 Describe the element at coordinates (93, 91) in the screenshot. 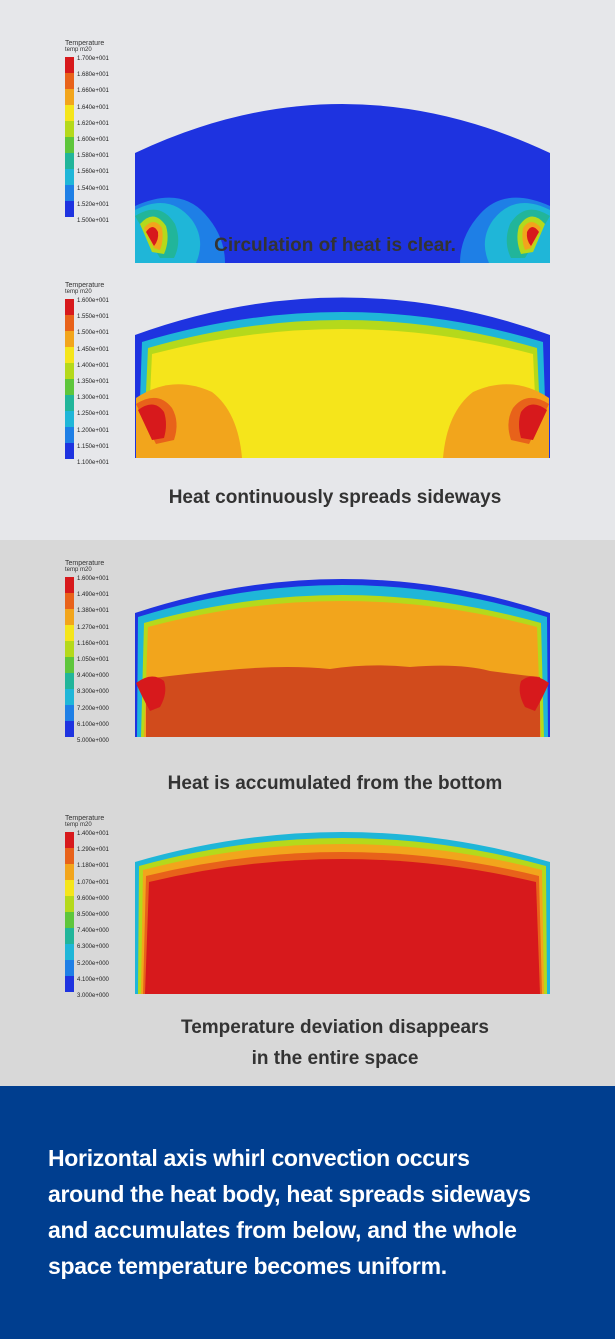

I see `colorbar-tick-label: 1.660e+001` at that location.